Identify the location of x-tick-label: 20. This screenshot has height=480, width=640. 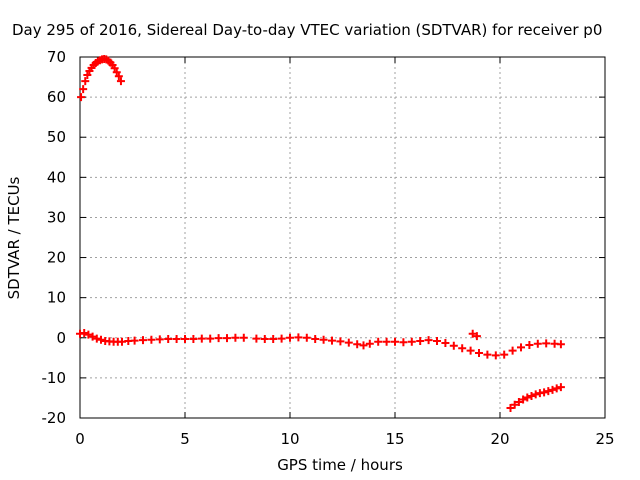
(499, 439).